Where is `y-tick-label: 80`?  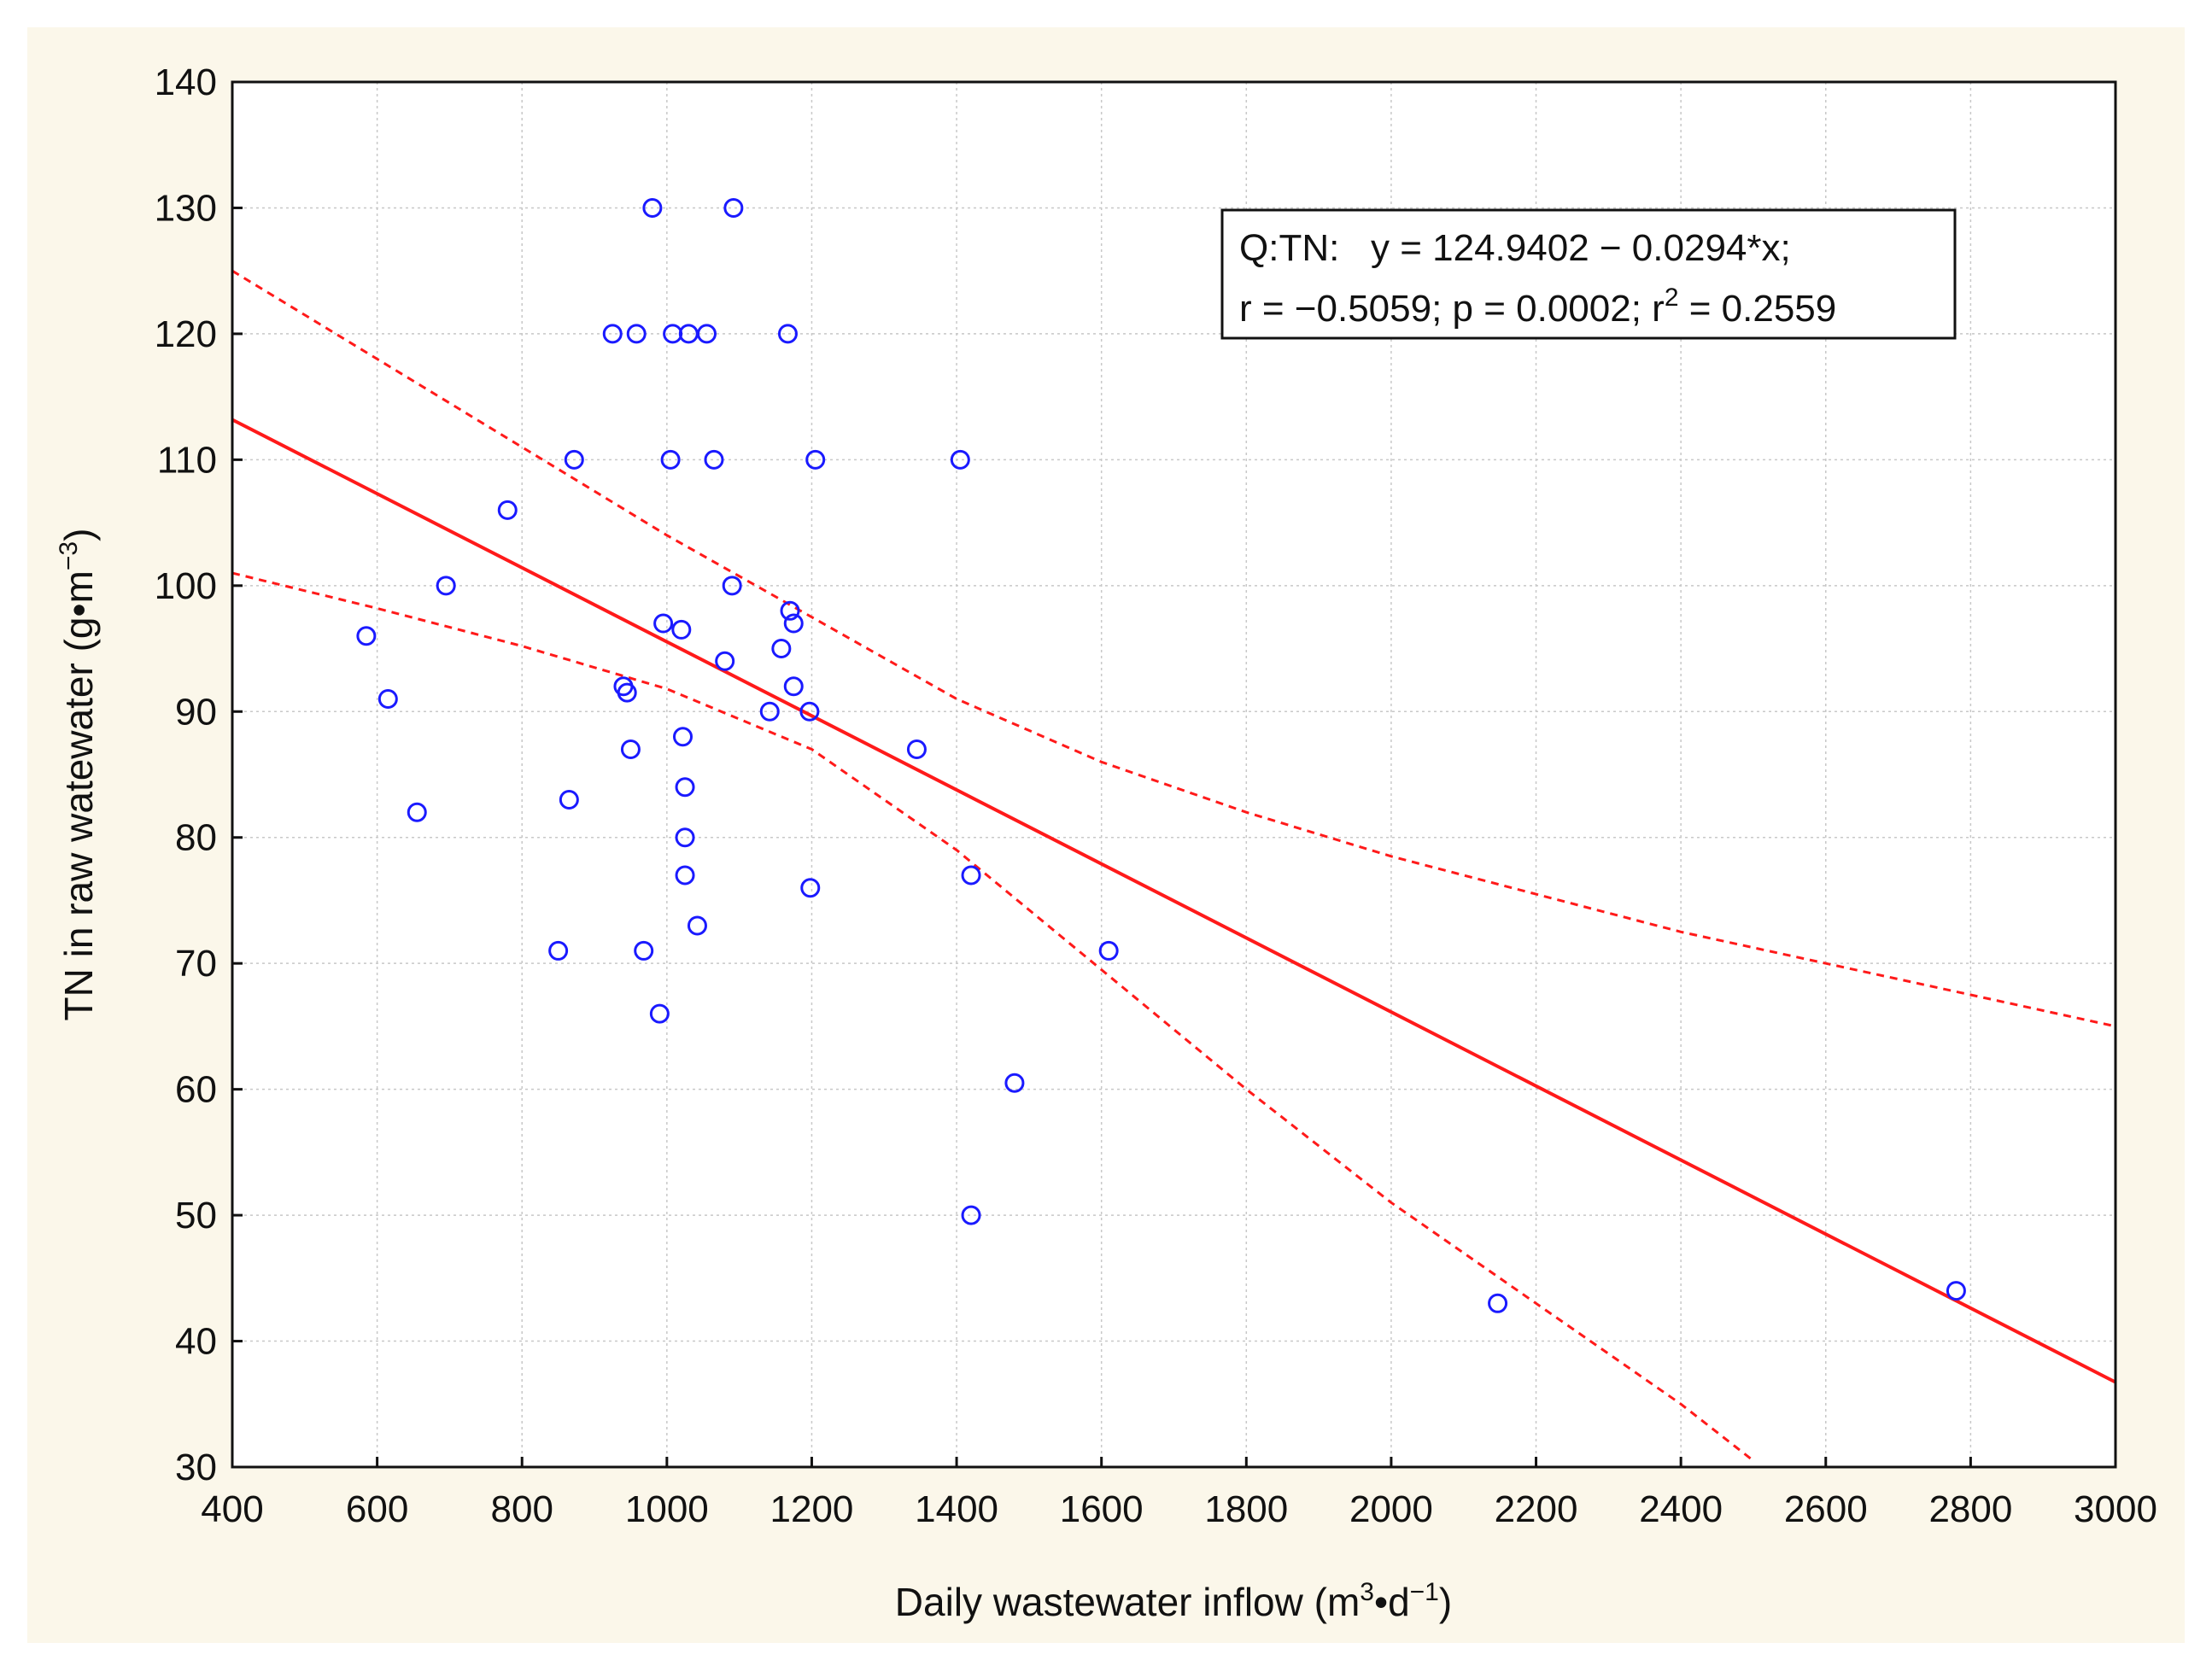 y-tick-label: 80 is located at coordinates (196, 838).